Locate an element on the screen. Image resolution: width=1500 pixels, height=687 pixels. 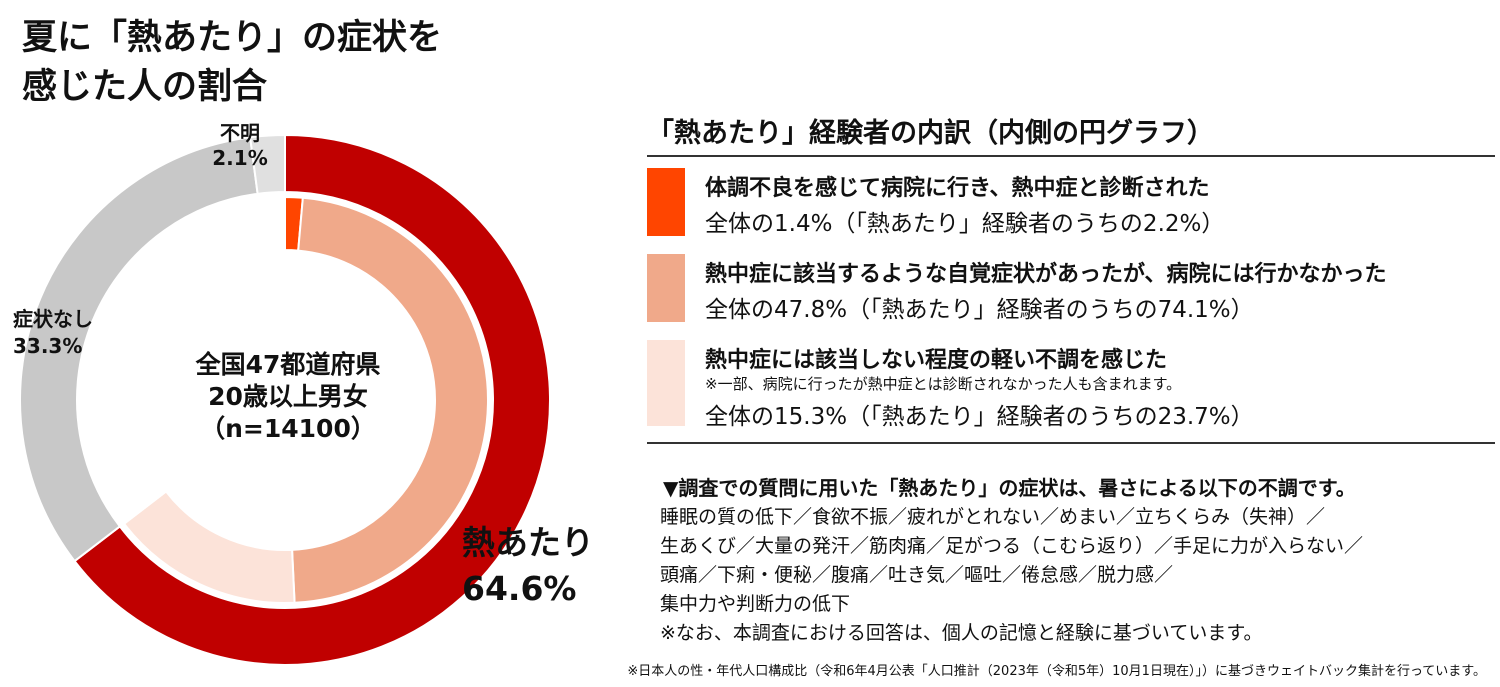
legend-item-main: 体調不良を感じて病院に行き、熱中症と診断された is located at coordinates (957, 188).